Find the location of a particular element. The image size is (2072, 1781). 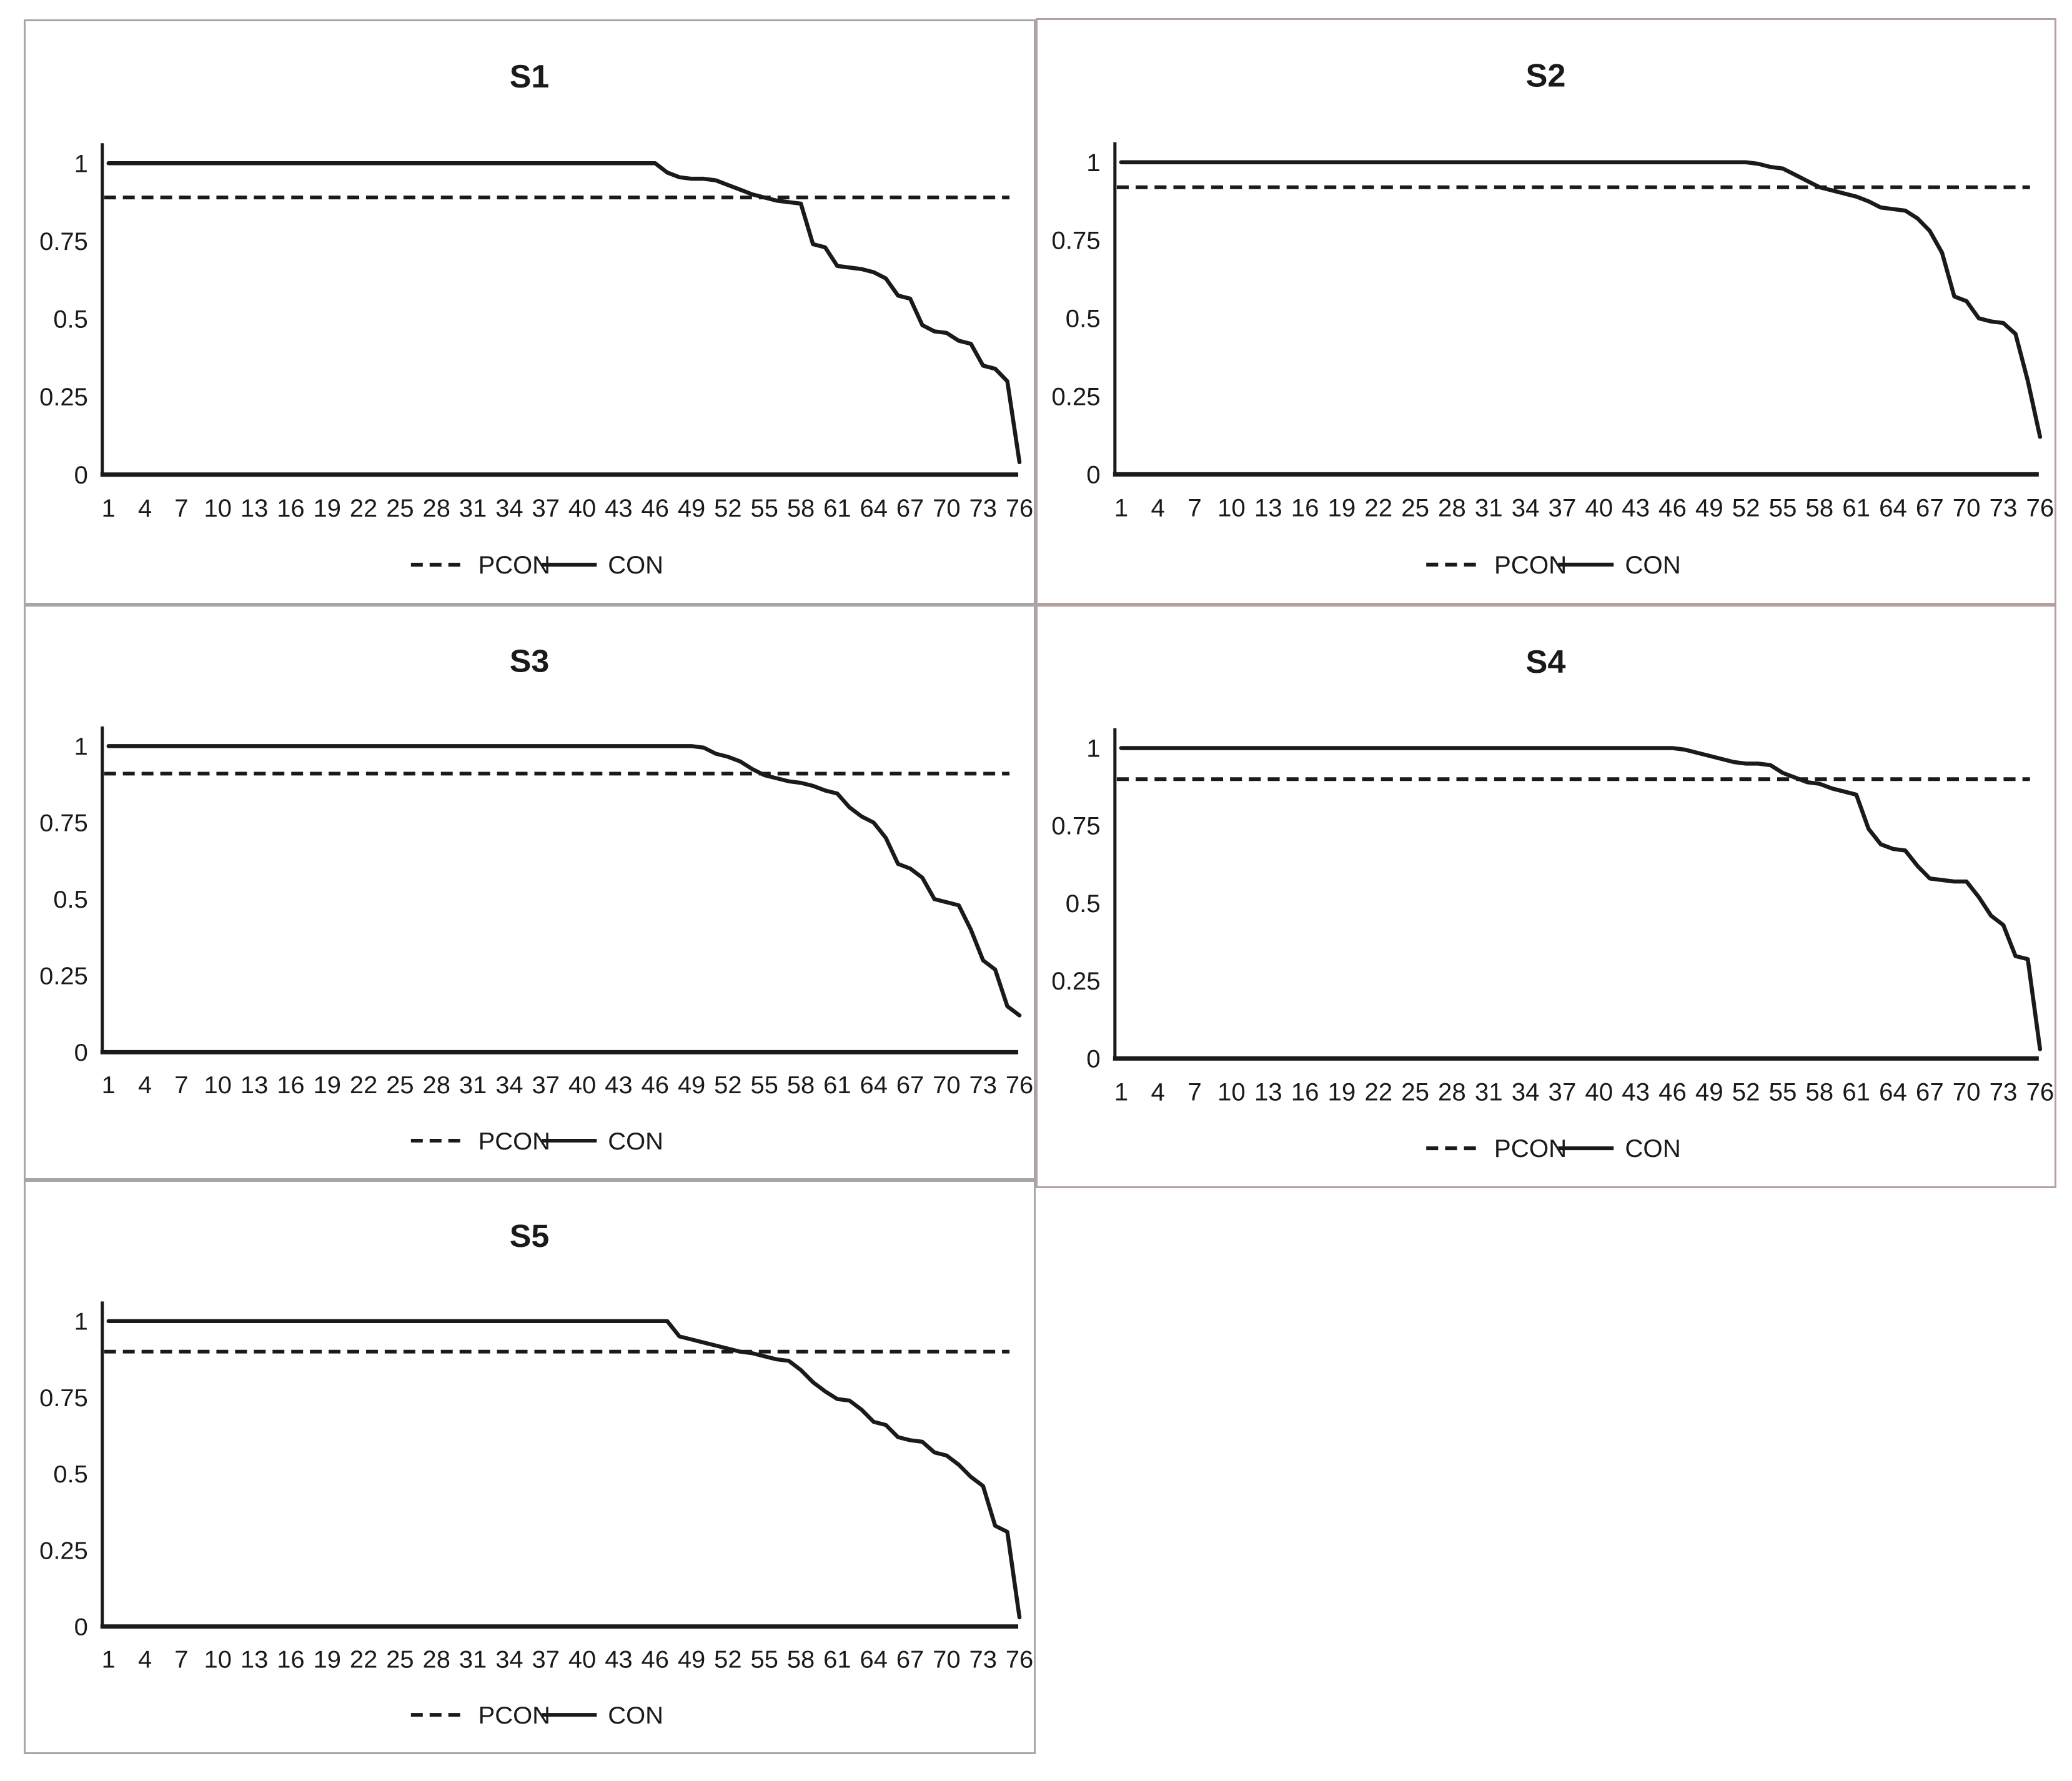

x-tick-label: 1 is located at coordinates (1121, 508).